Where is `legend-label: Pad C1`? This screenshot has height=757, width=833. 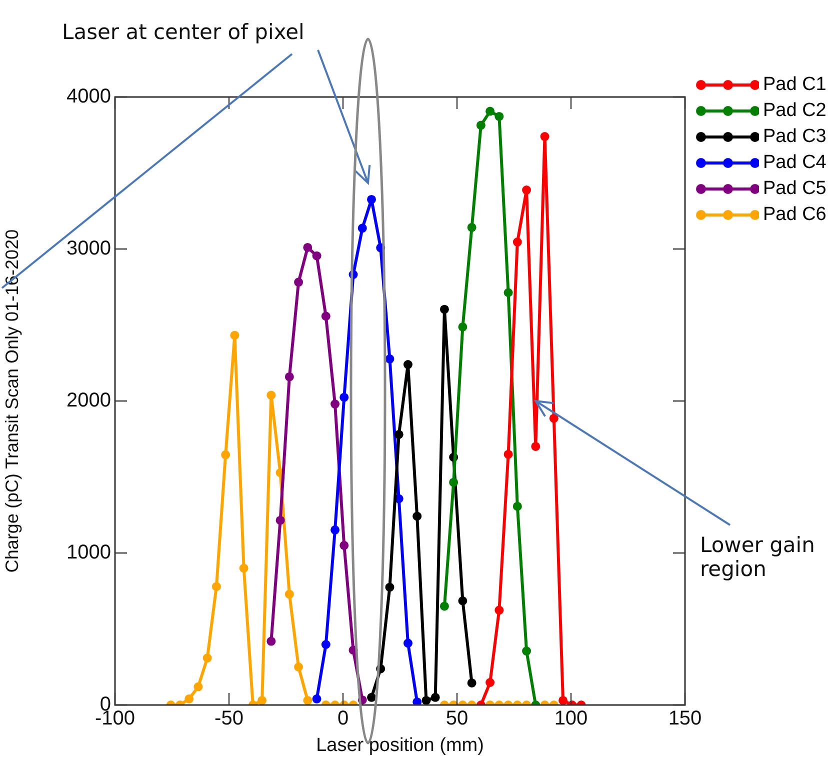 legend-label: Pad C1 is located at coordinates (794, 85).